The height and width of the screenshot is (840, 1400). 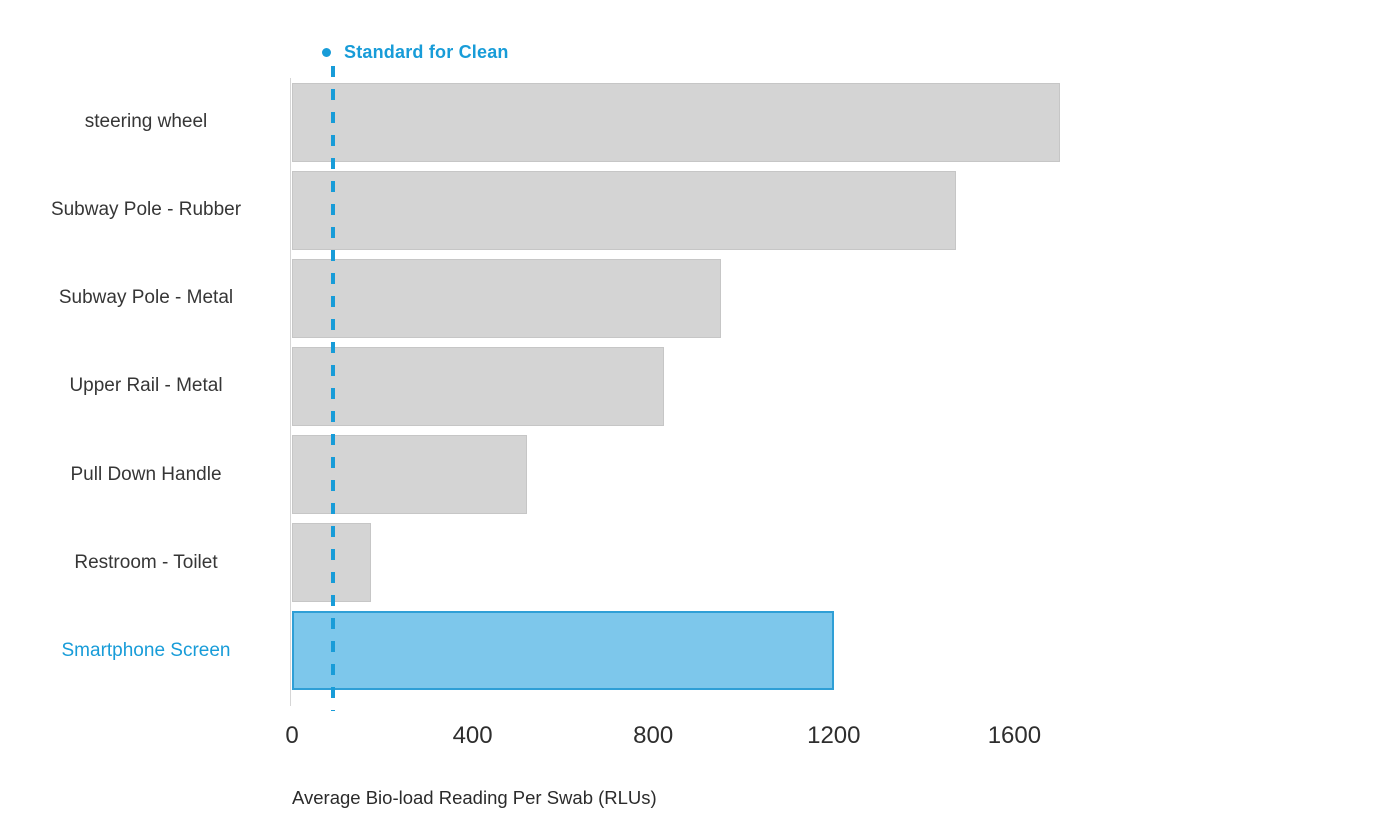 I want to click on x-axis-tick-label: 1600, so click(x=1014, y=735).